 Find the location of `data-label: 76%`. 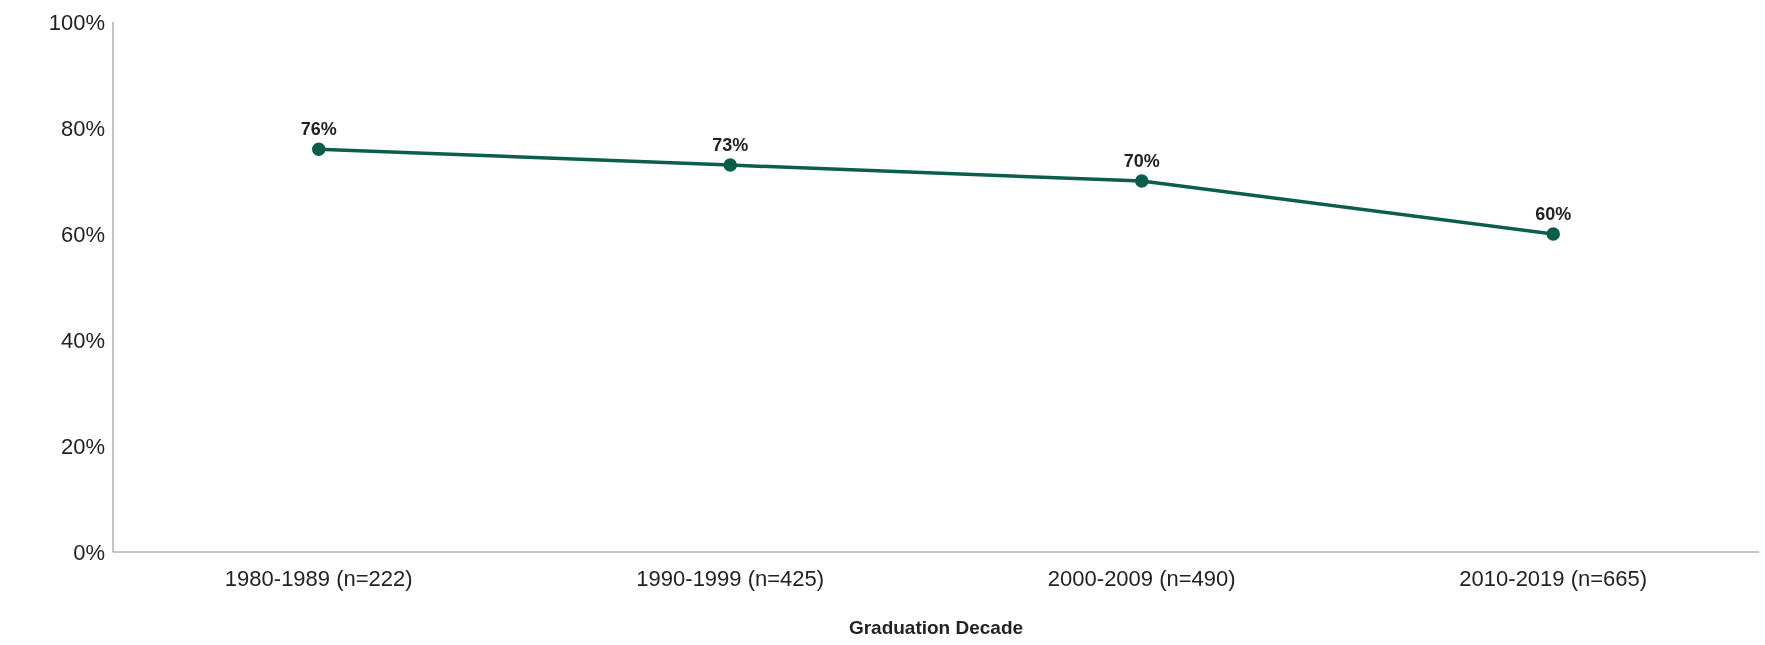

data-label: 76% is located at coordinates (318, 129).